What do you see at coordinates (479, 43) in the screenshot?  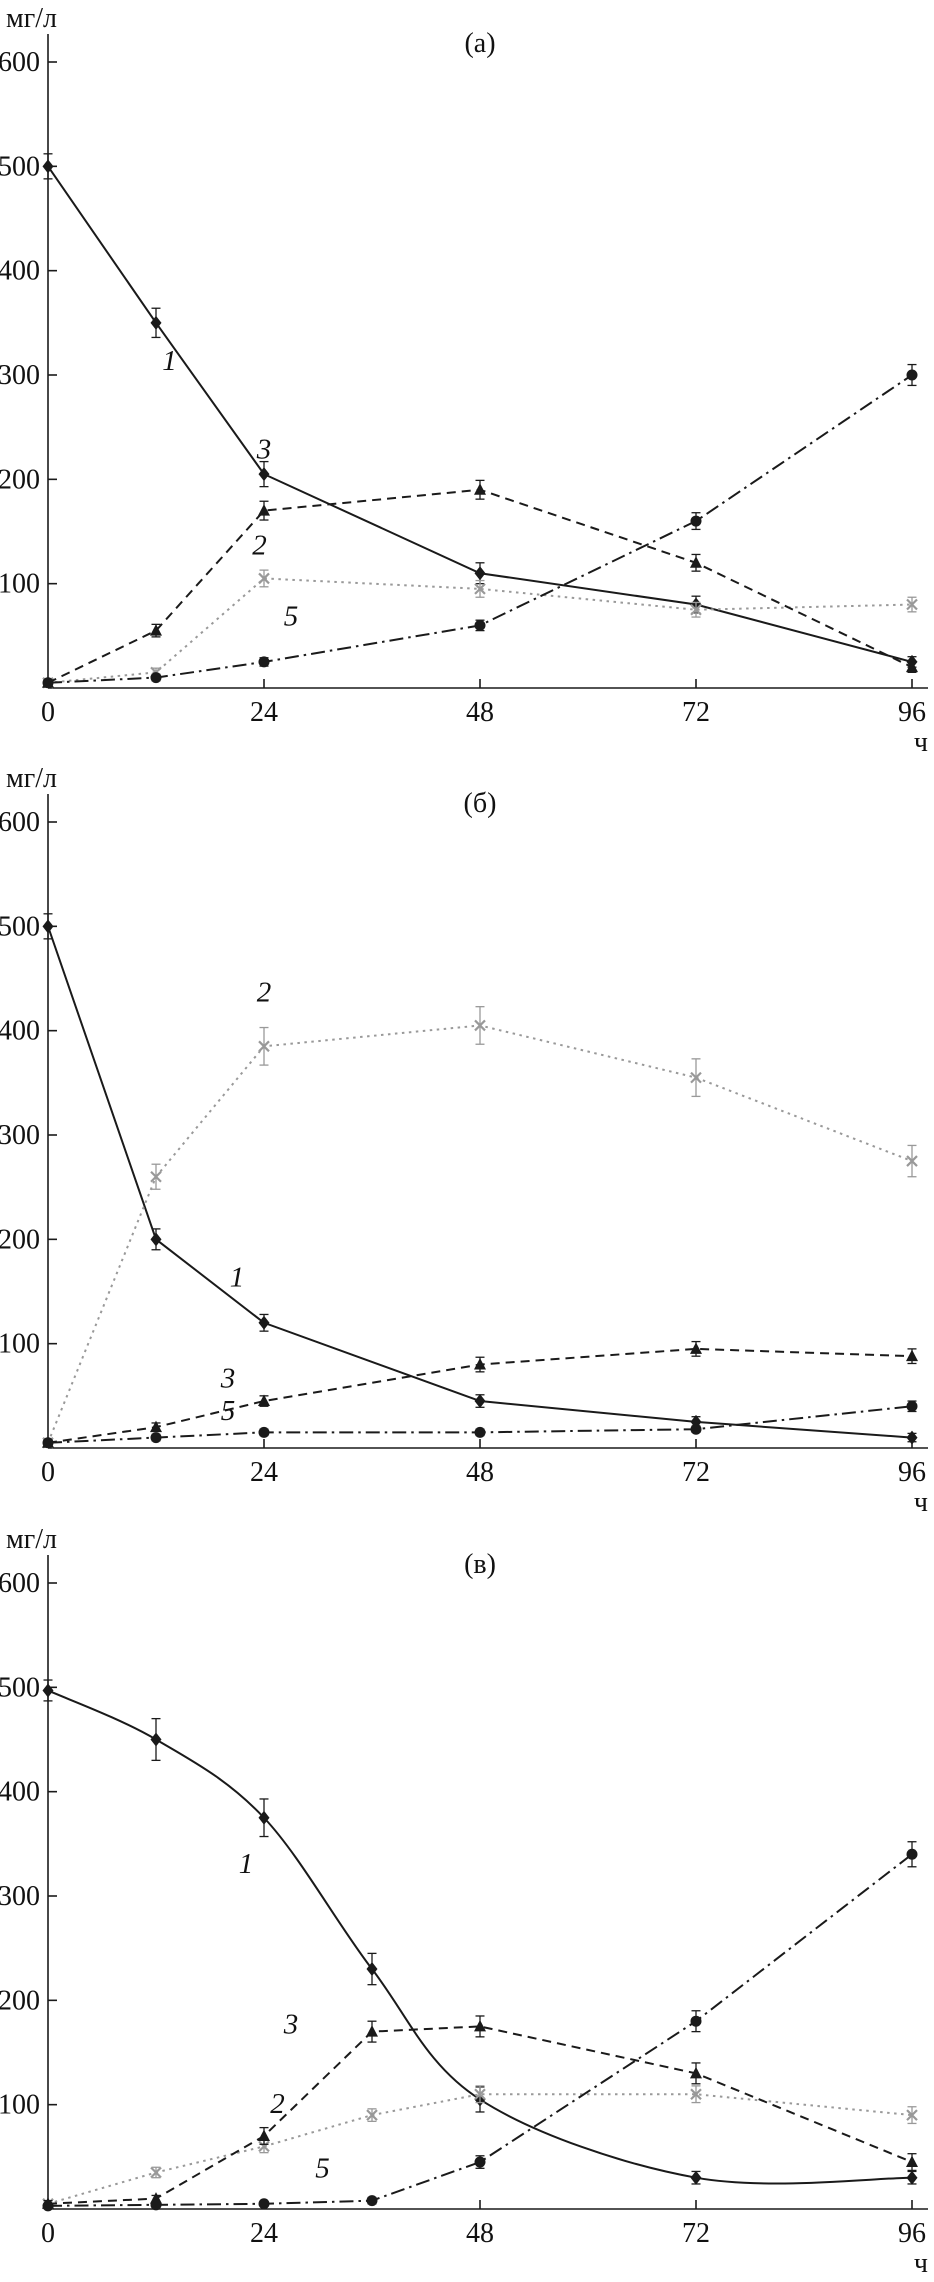 I see `panel-title: (а)` at bounding box center [479, 43].